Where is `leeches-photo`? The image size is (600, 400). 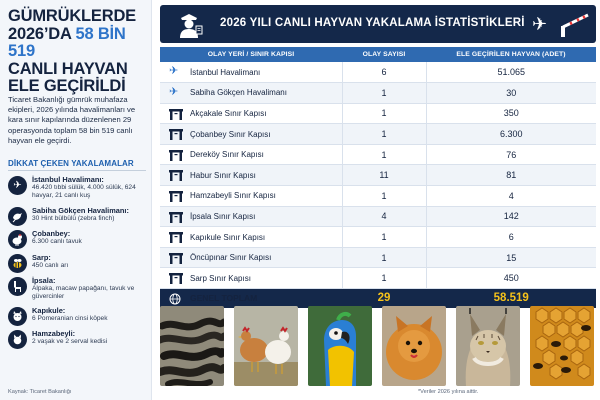
leeches-photo is located at coordinates (192, 346).